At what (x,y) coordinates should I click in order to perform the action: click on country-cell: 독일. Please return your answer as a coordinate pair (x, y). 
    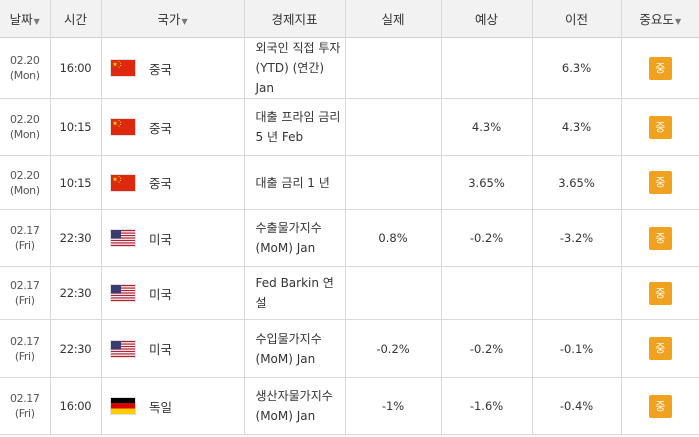
    Looking at the image, I should click on (195, 406).